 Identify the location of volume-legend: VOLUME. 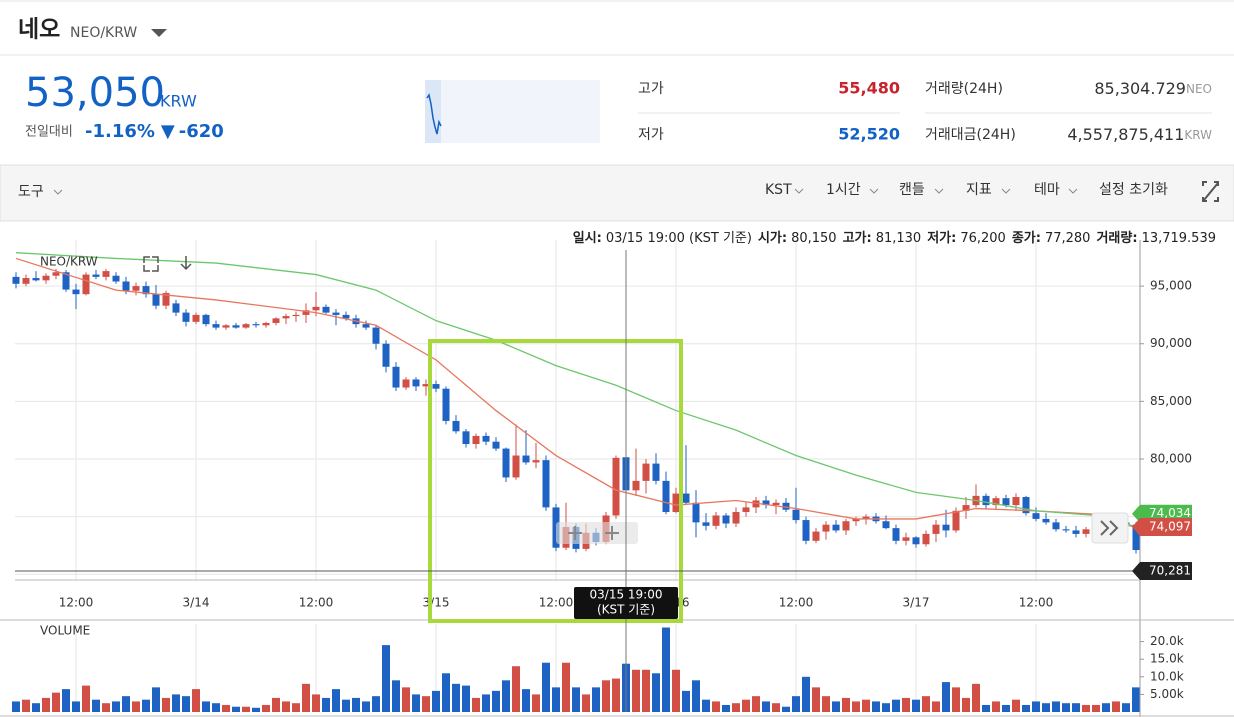
(65, 631).